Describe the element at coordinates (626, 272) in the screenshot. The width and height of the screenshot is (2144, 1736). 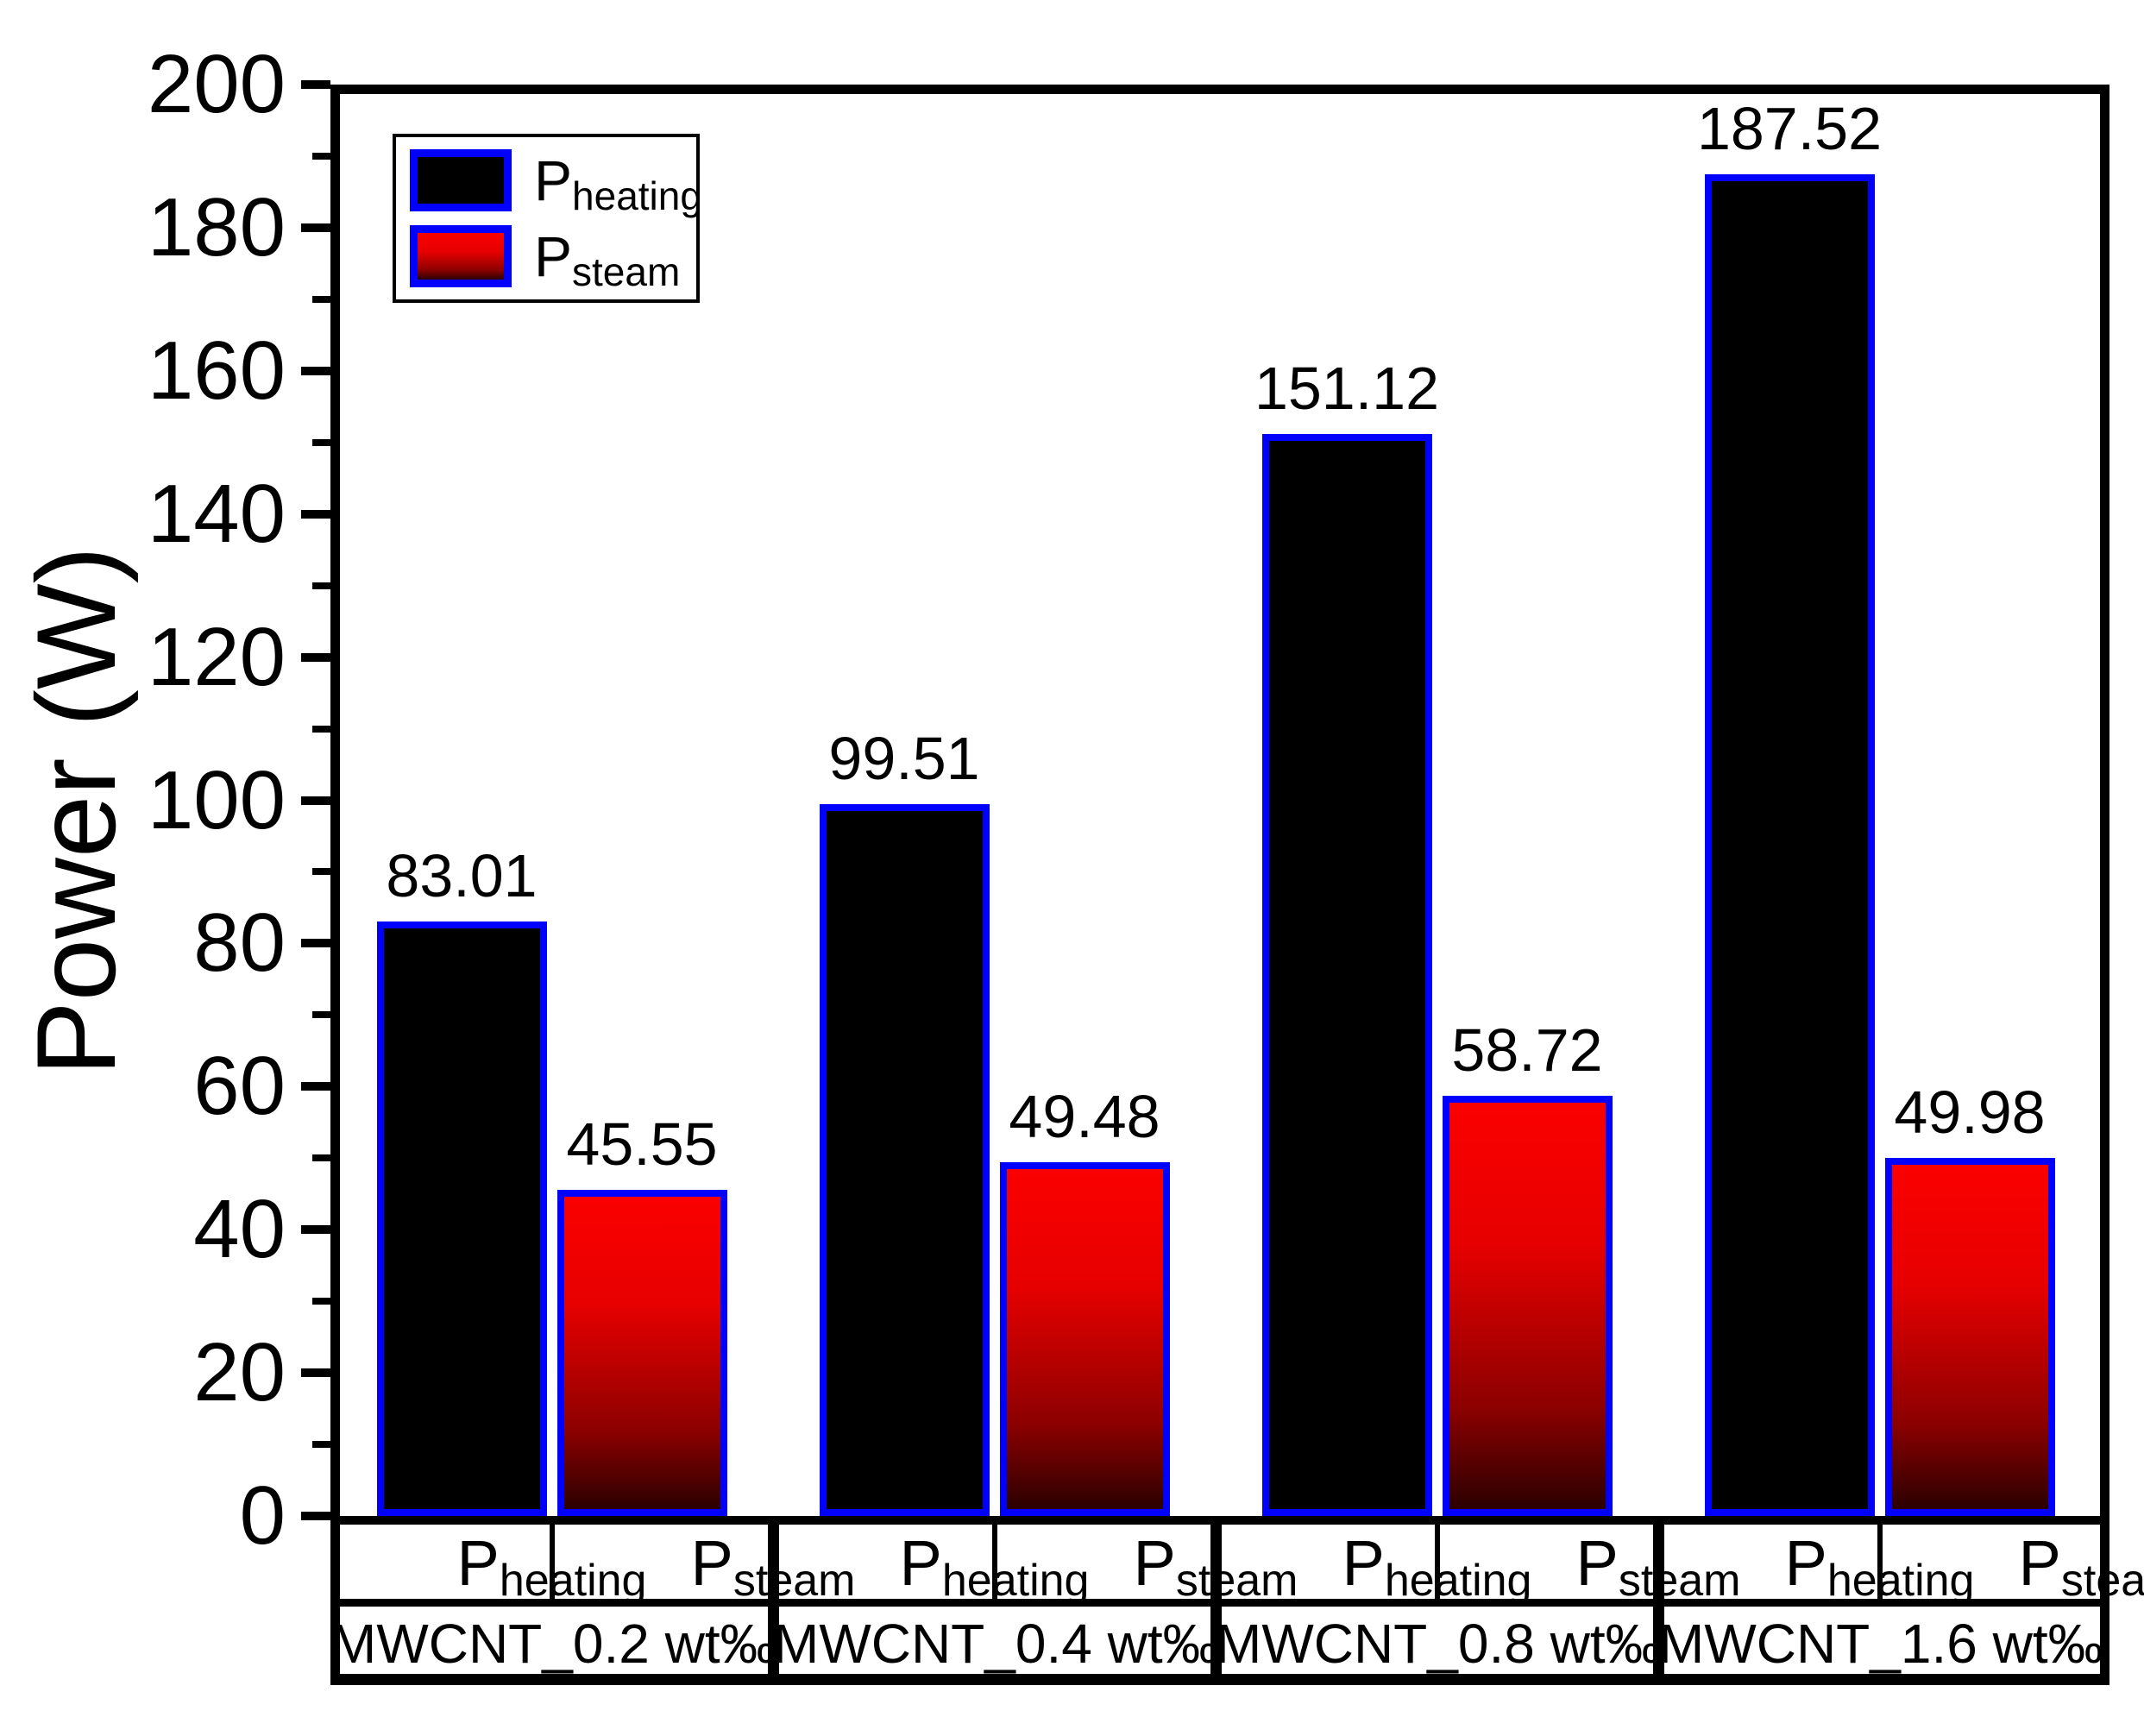
I see `legend-label-sub: steam` at that location.